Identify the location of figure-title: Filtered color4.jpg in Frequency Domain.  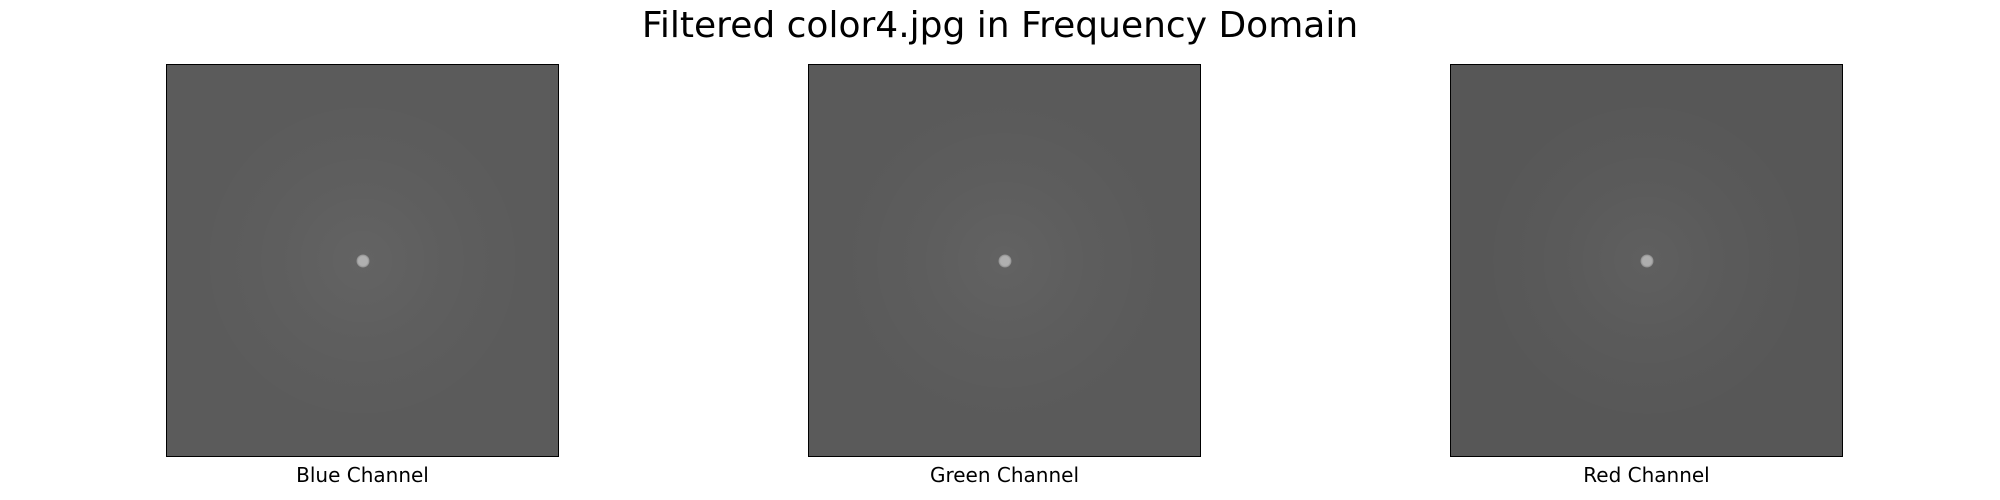
(1000, 26).